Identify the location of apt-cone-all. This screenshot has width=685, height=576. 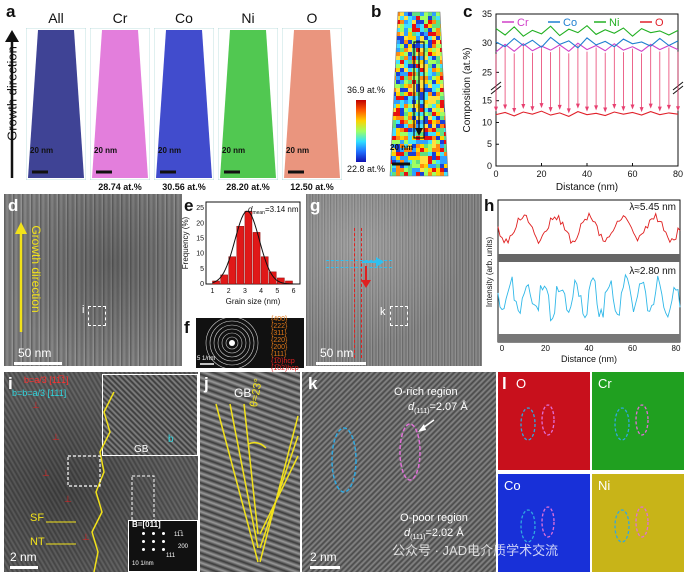
(56, 104).